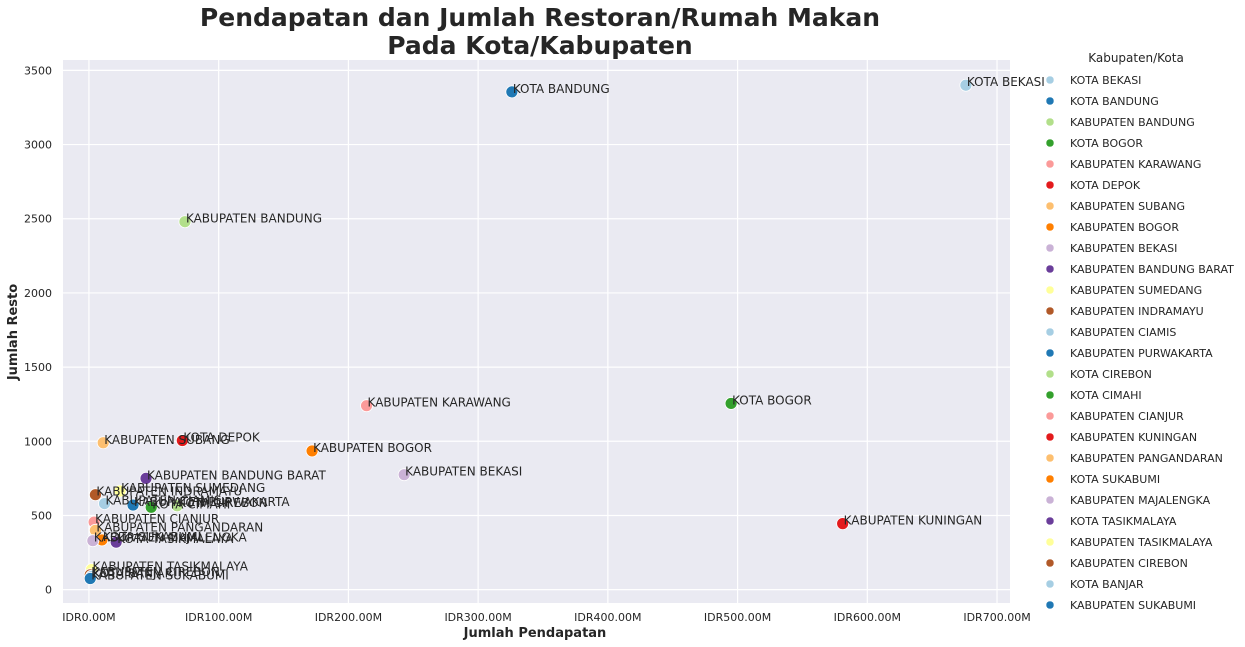 The height and width of the screenshot is (647, 1245). What do you see at coordinates (179, 527) in the screenshot?
I see `point-label: KABUPATEN PANGANDARAN` at bounding box center [179, 527].